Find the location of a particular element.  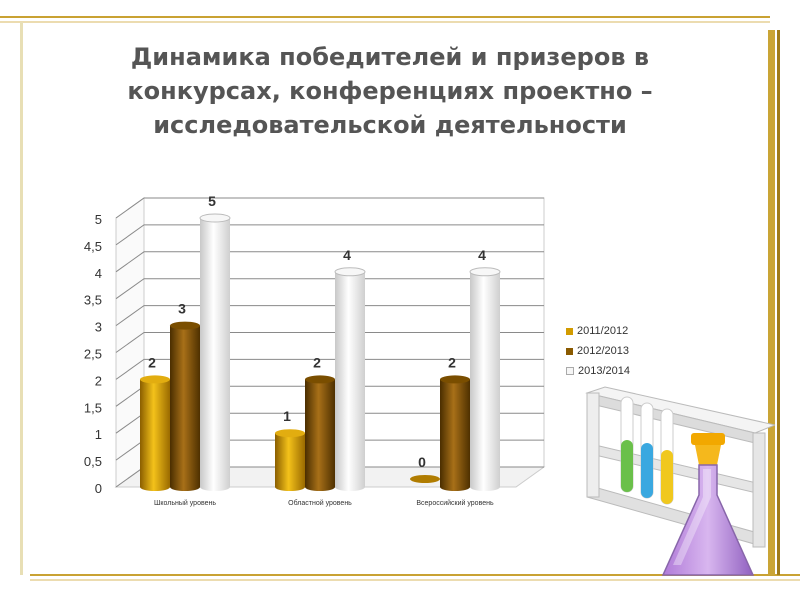

legend-item: 2011/2012 is located at coordinates (598, 331).